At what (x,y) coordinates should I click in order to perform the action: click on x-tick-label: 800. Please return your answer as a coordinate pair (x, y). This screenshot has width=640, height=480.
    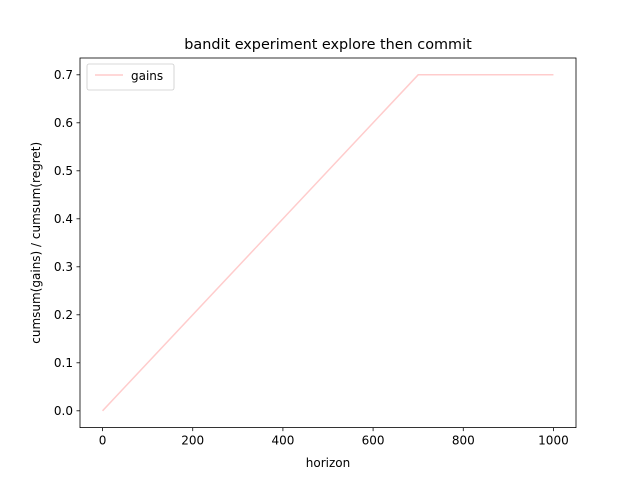
    Looking at the image, I should click on (463, 441).